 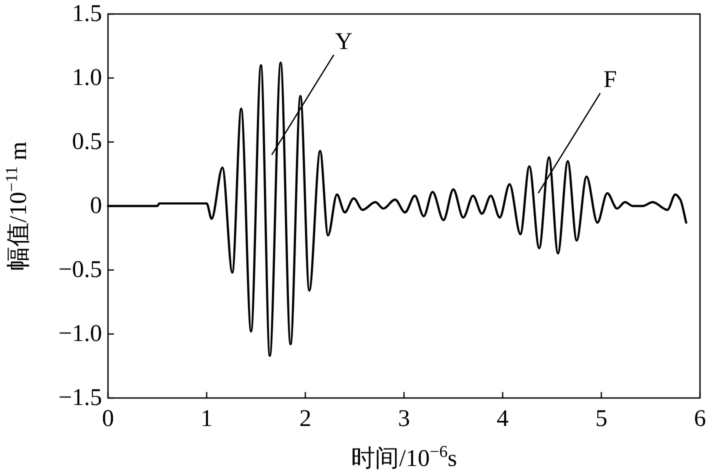 I want to click on y-tick-label: 0.5, so click(x=87, y=142).